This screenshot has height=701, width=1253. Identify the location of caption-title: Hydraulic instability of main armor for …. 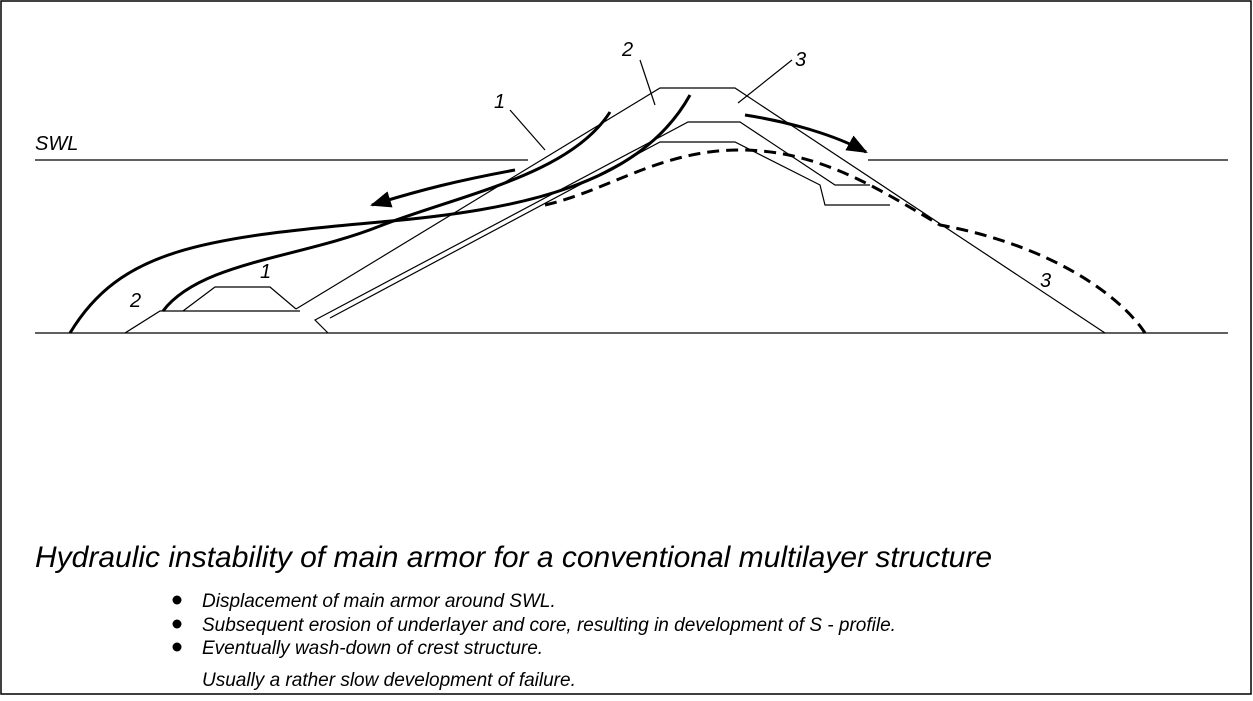
(513, 557).